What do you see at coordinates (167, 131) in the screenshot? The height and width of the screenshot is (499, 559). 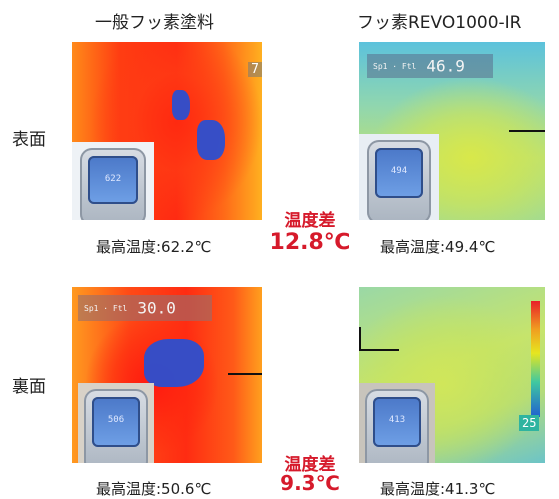 I see `thermal-image-top-standard: 7 622` at bounding box center [167, 131].